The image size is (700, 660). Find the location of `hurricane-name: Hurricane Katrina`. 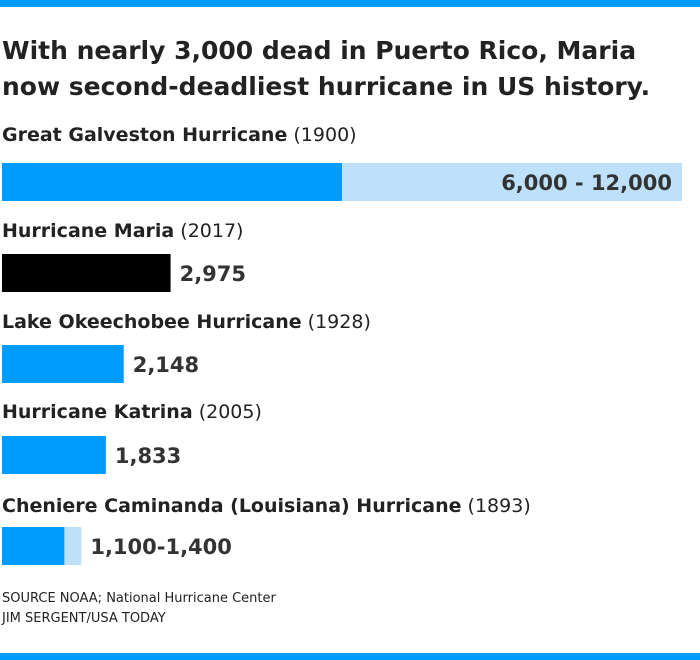

hurricane-name: Hurricane Katrina is located at coordinates (97, 412).